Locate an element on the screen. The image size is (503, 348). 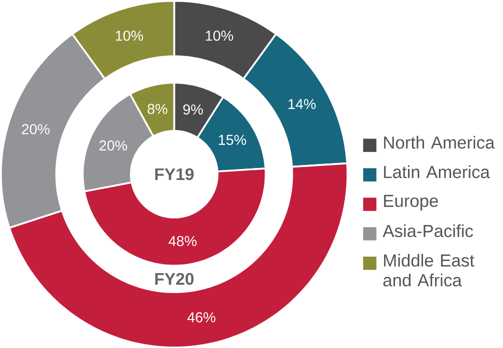
data-label: 8% is located at coordinates (158, 109).